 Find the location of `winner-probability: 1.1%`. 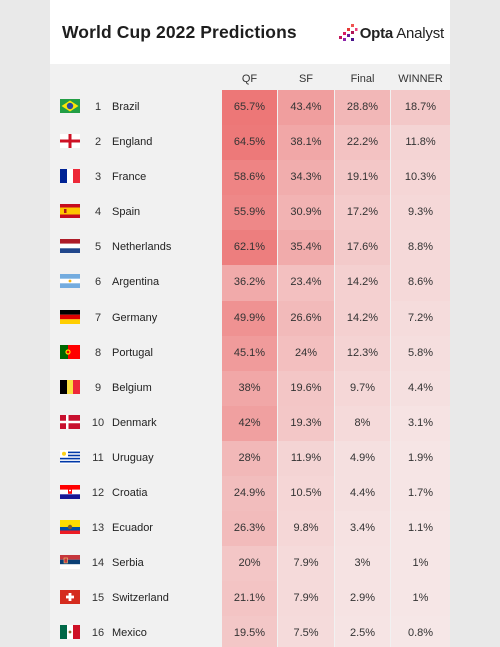

winner-probability: 1.1% is located at coordinates (420, 529).